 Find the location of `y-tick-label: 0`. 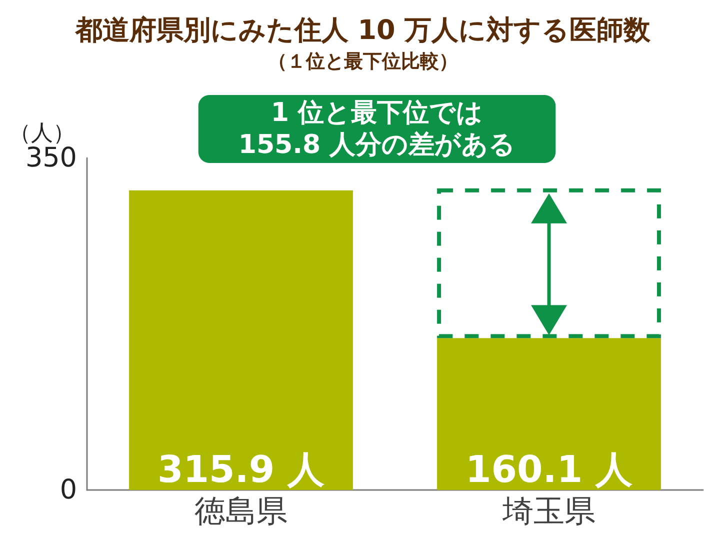

y-tick-label: 0 is located at coordinates (68, 490).